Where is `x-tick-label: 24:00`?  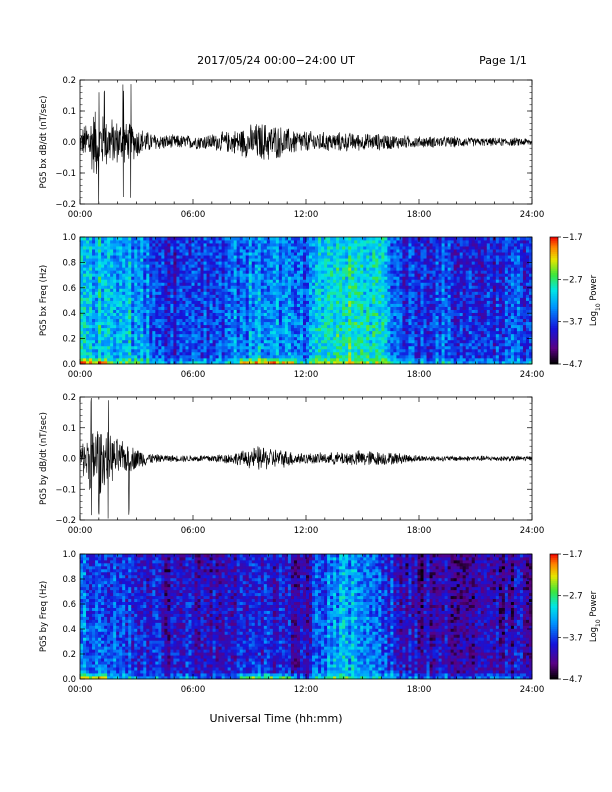
x-tick-label: 24:00 is located at coordinates (532, 531).